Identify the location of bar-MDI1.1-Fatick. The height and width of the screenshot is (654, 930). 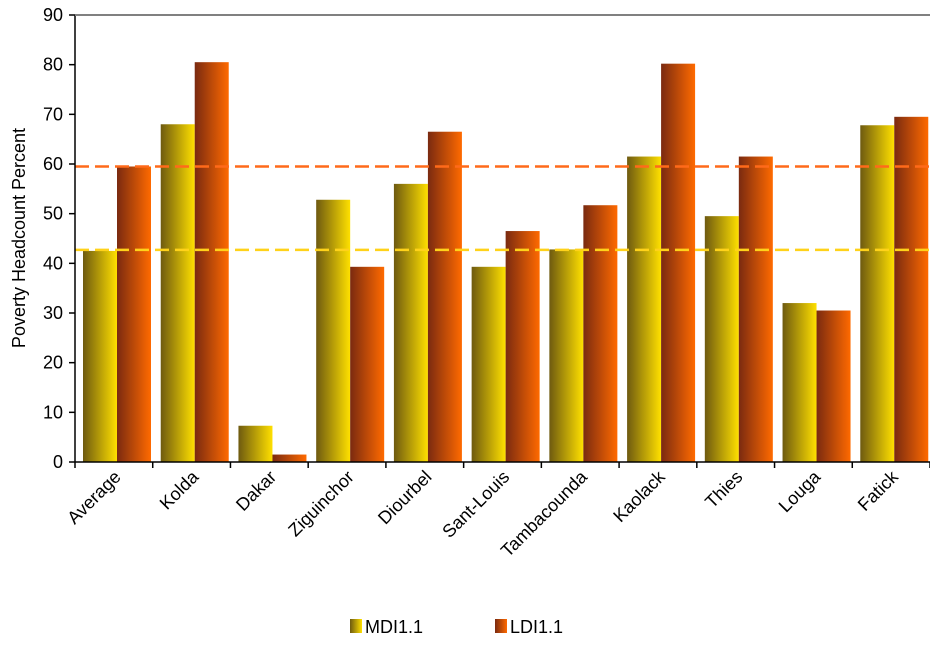
(877, 293).